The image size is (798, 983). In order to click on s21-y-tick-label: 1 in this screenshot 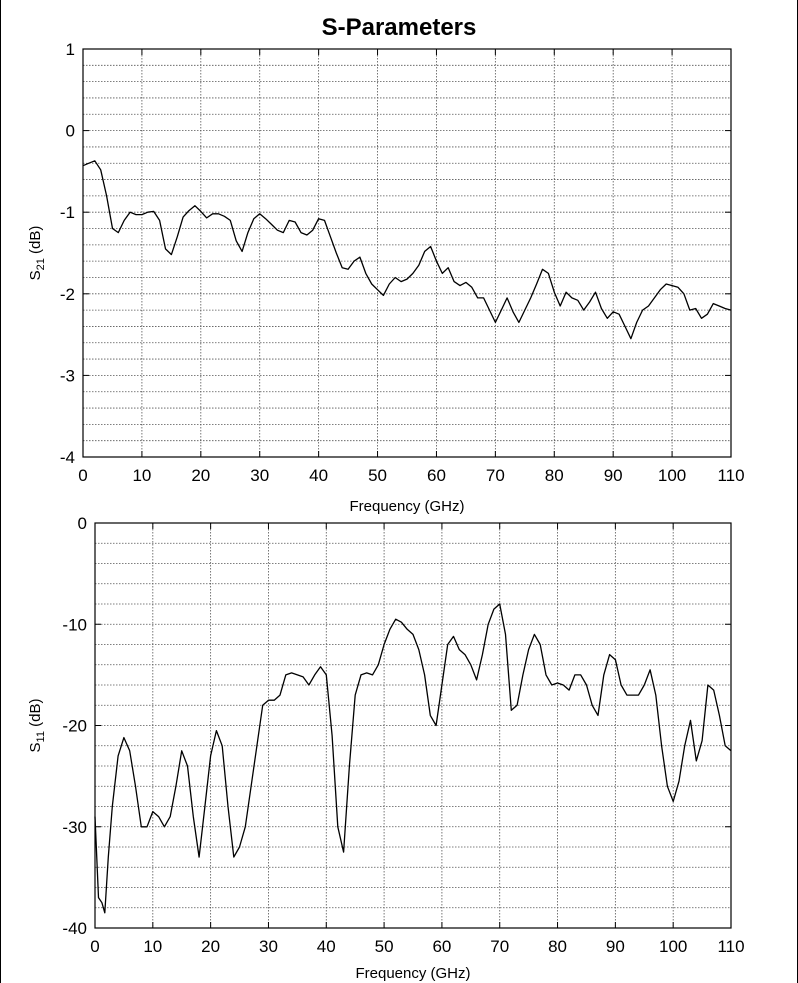, I will do `click(70, 49)`.